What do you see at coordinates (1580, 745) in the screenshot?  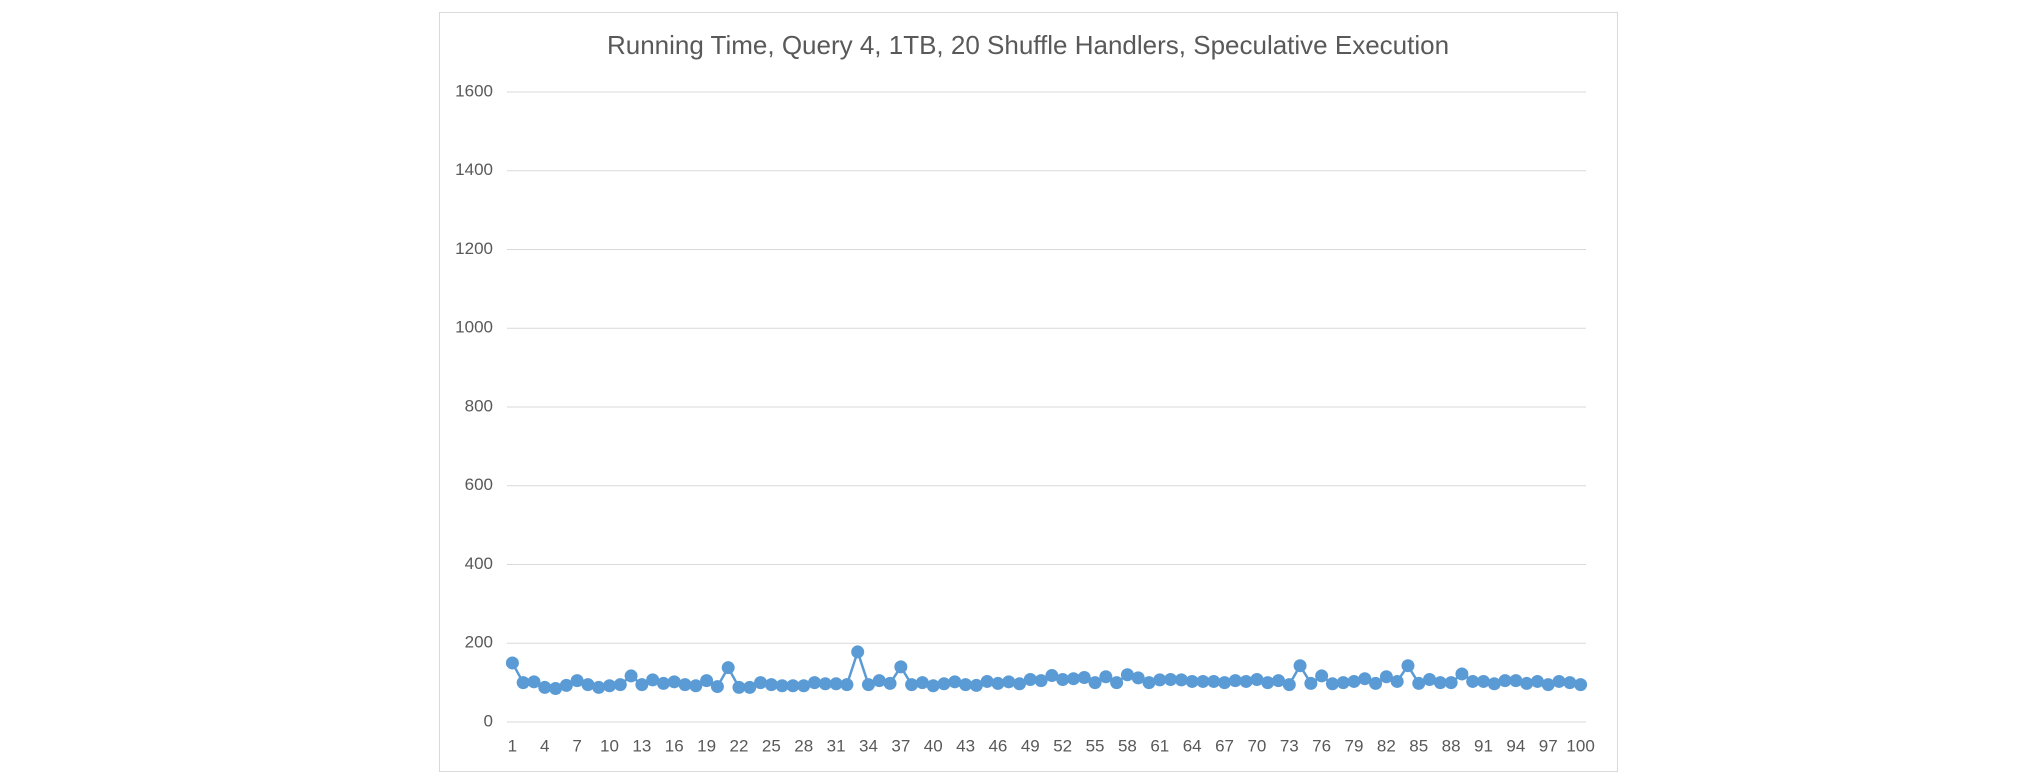 I see `x-tick-label: 100` at bounding box center [1580, 745].